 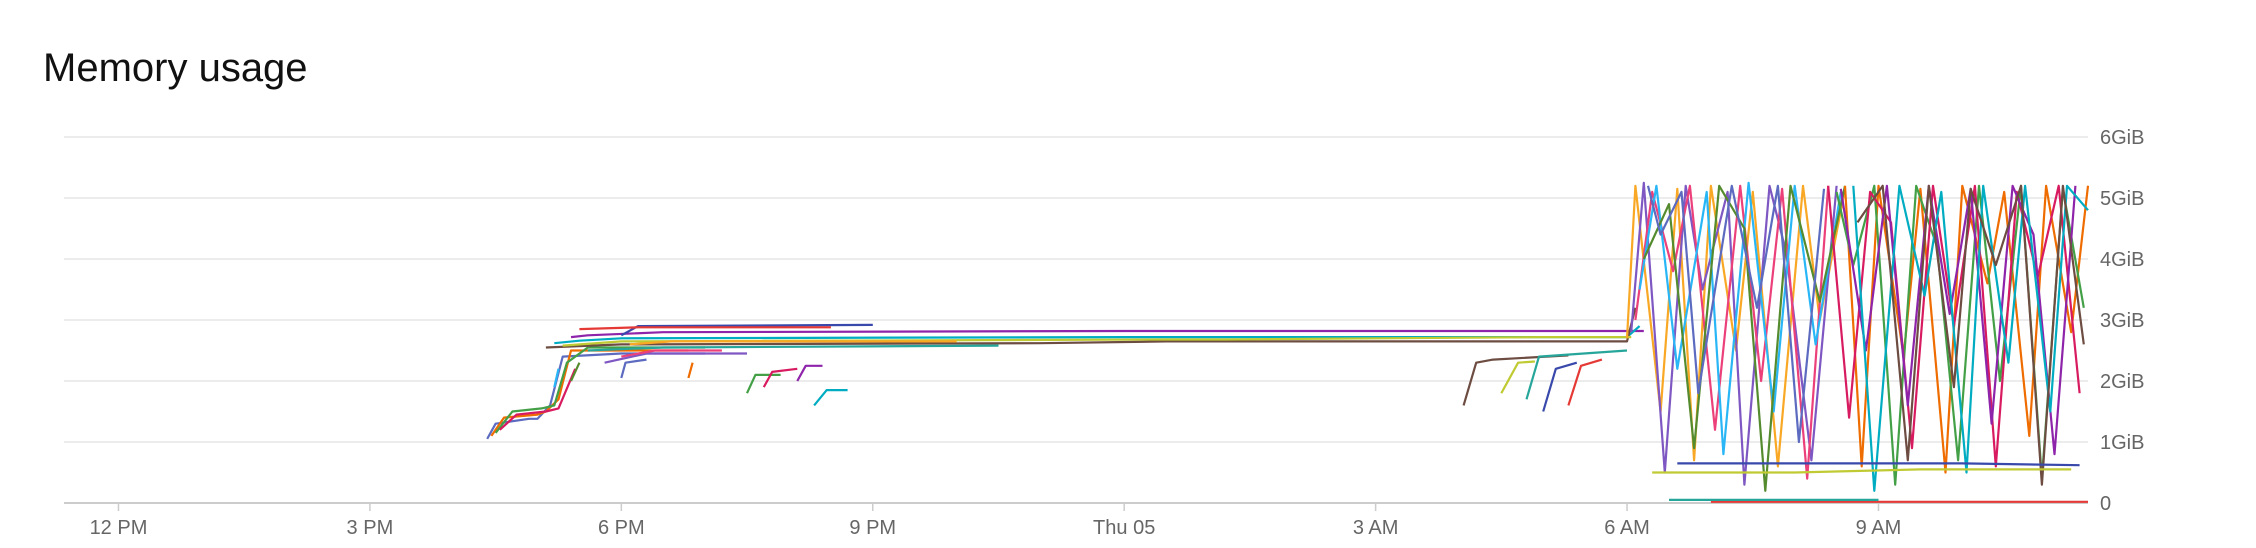 I want to click on x-tick-label: 6 AM, so click(x=1627, y=528).